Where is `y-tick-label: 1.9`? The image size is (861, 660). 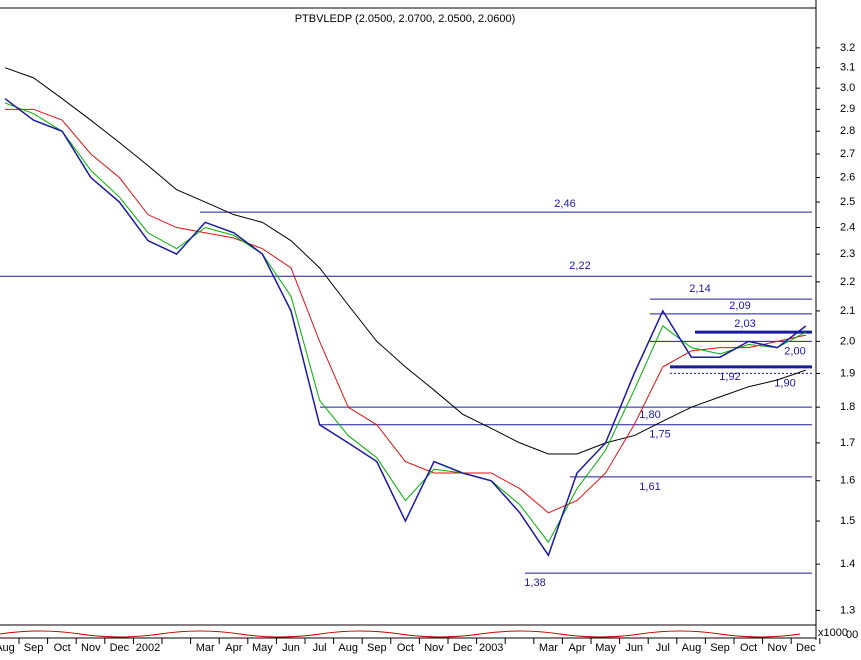 y-tick-label: 1.9 is located at coordinates (847, 373).